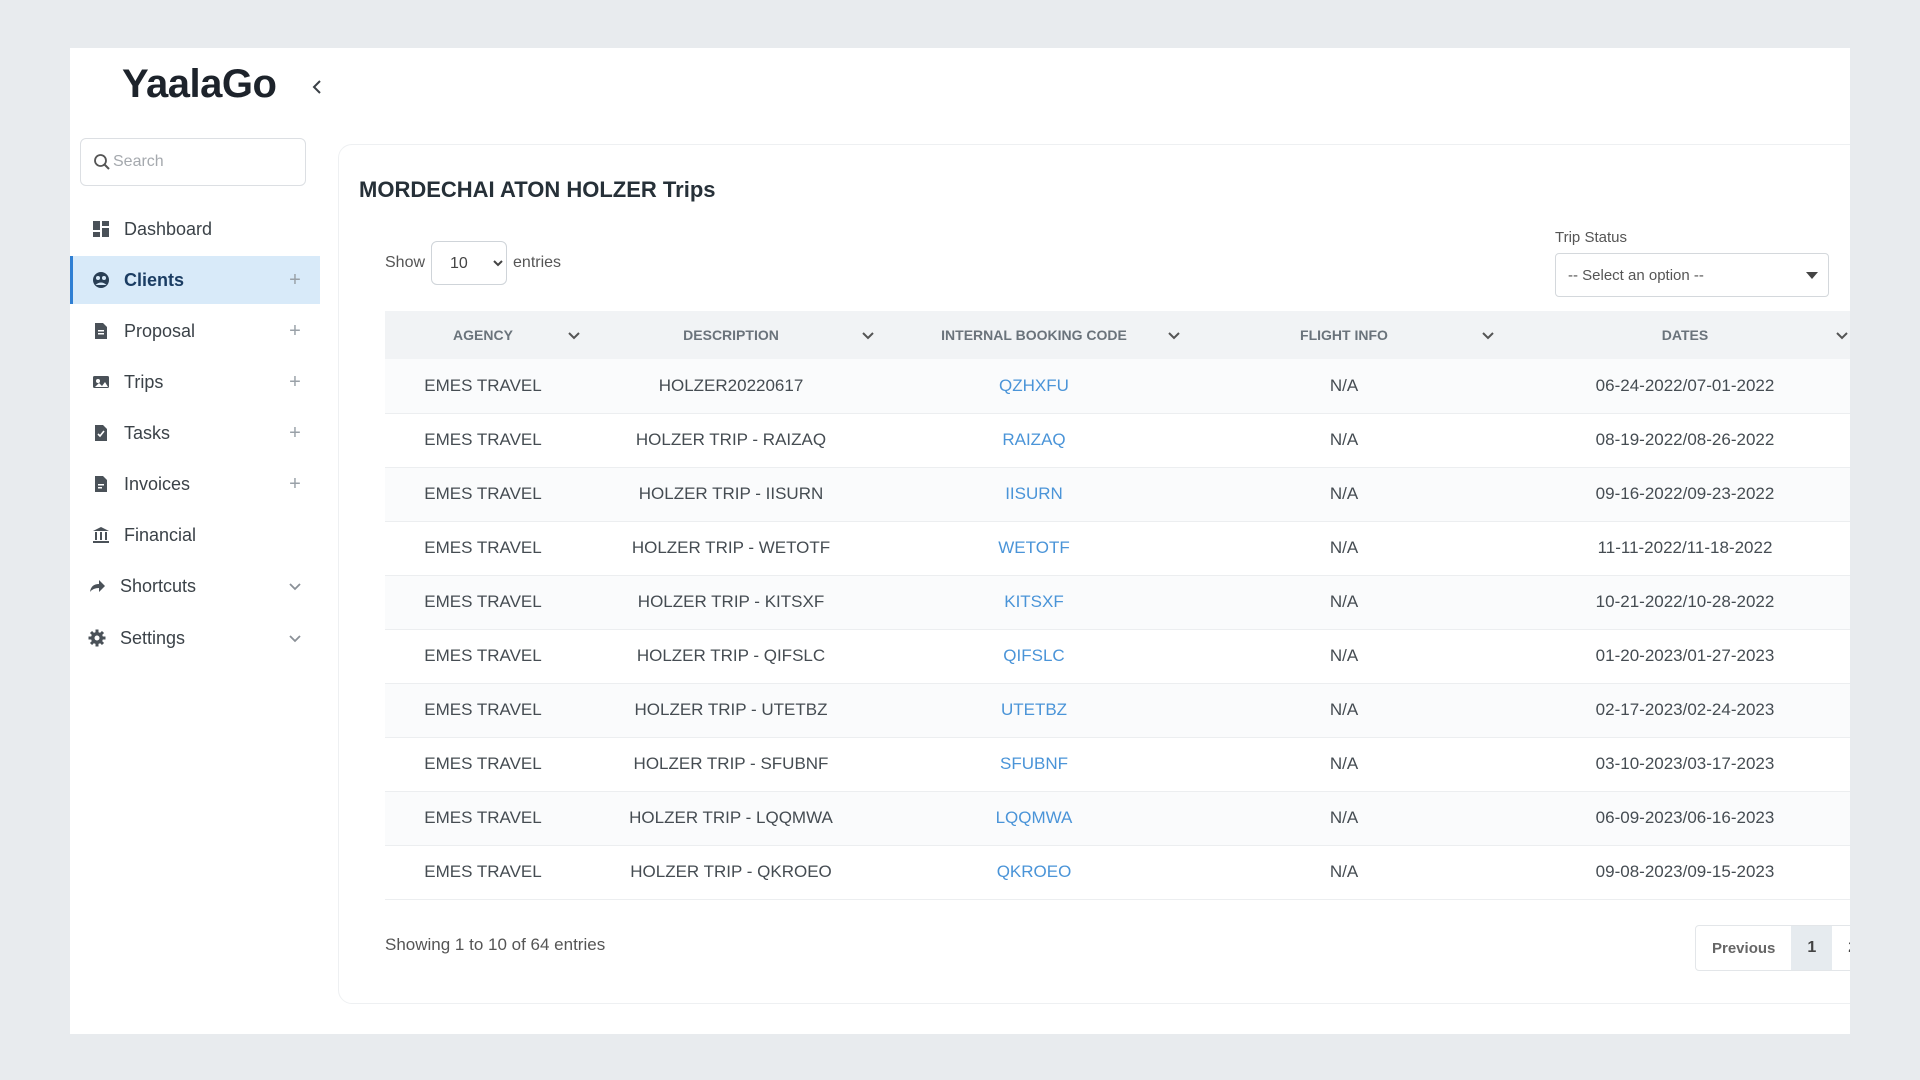  I want to click on sidebar-item-label: Shortcuts, so click(158, 585).